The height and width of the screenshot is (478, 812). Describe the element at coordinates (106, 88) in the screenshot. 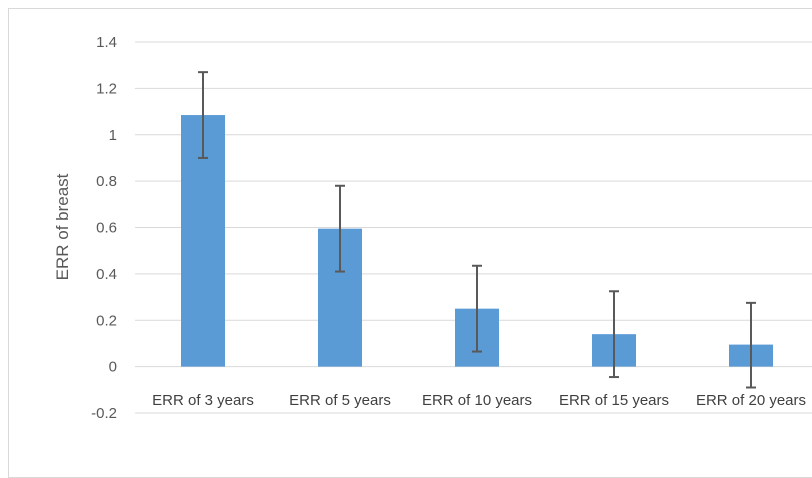

I see `y-tick-label: 1.2` at that location.